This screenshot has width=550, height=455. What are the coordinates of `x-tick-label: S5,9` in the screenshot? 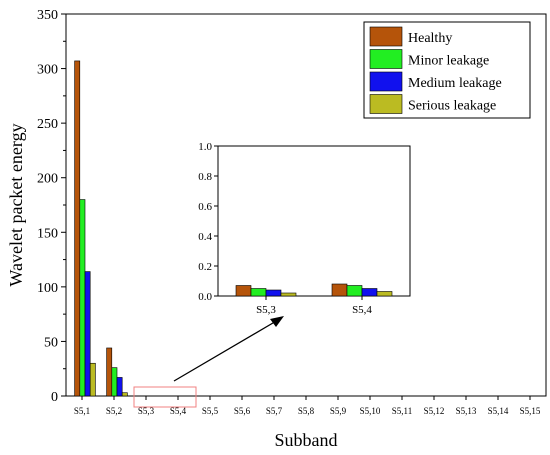 It's located at (338, 411).